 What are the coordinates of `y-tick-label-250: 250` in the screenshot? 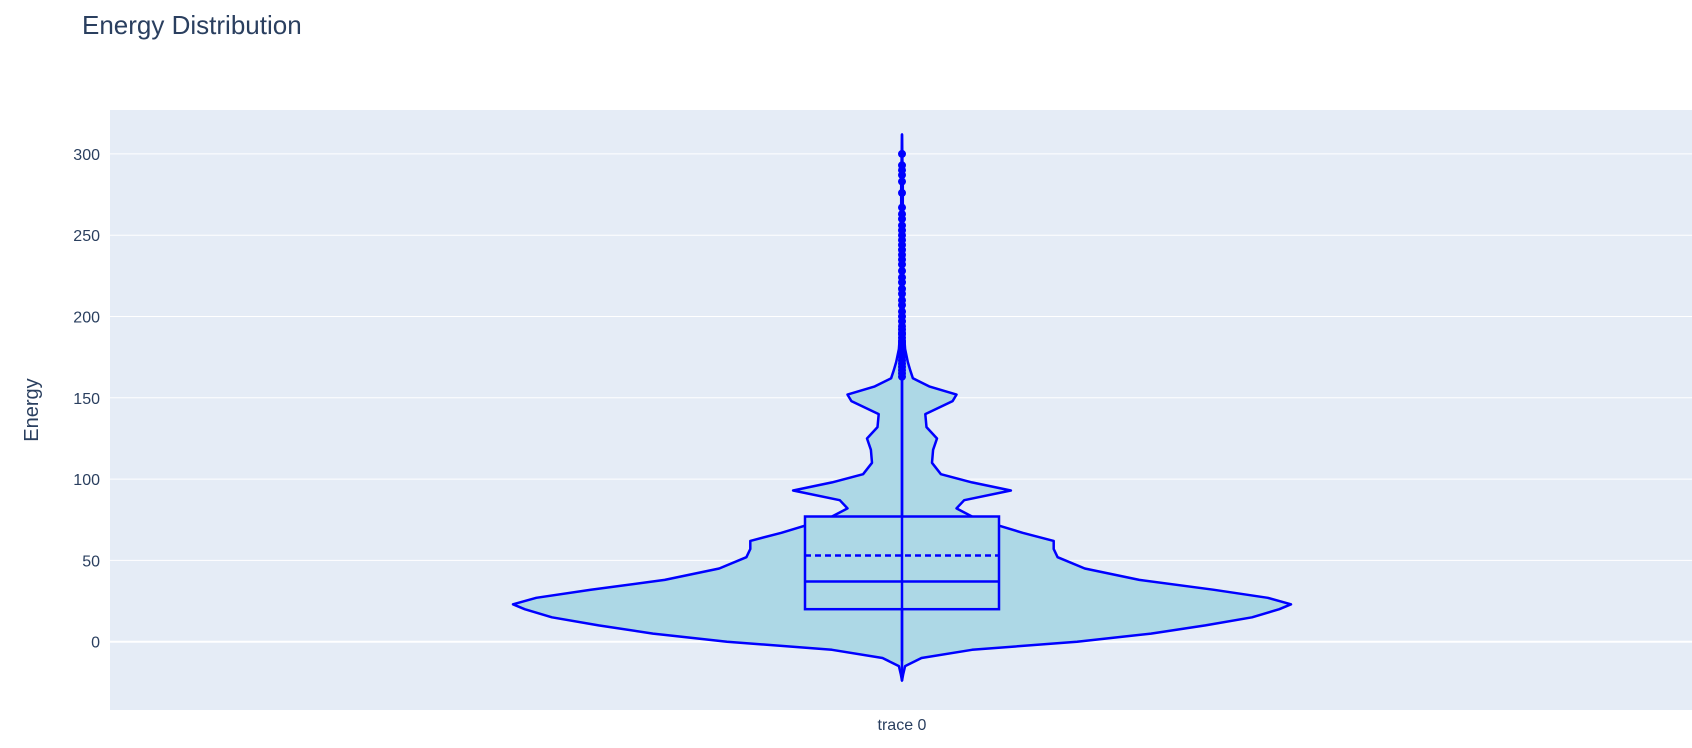 It's located at (86, 236).